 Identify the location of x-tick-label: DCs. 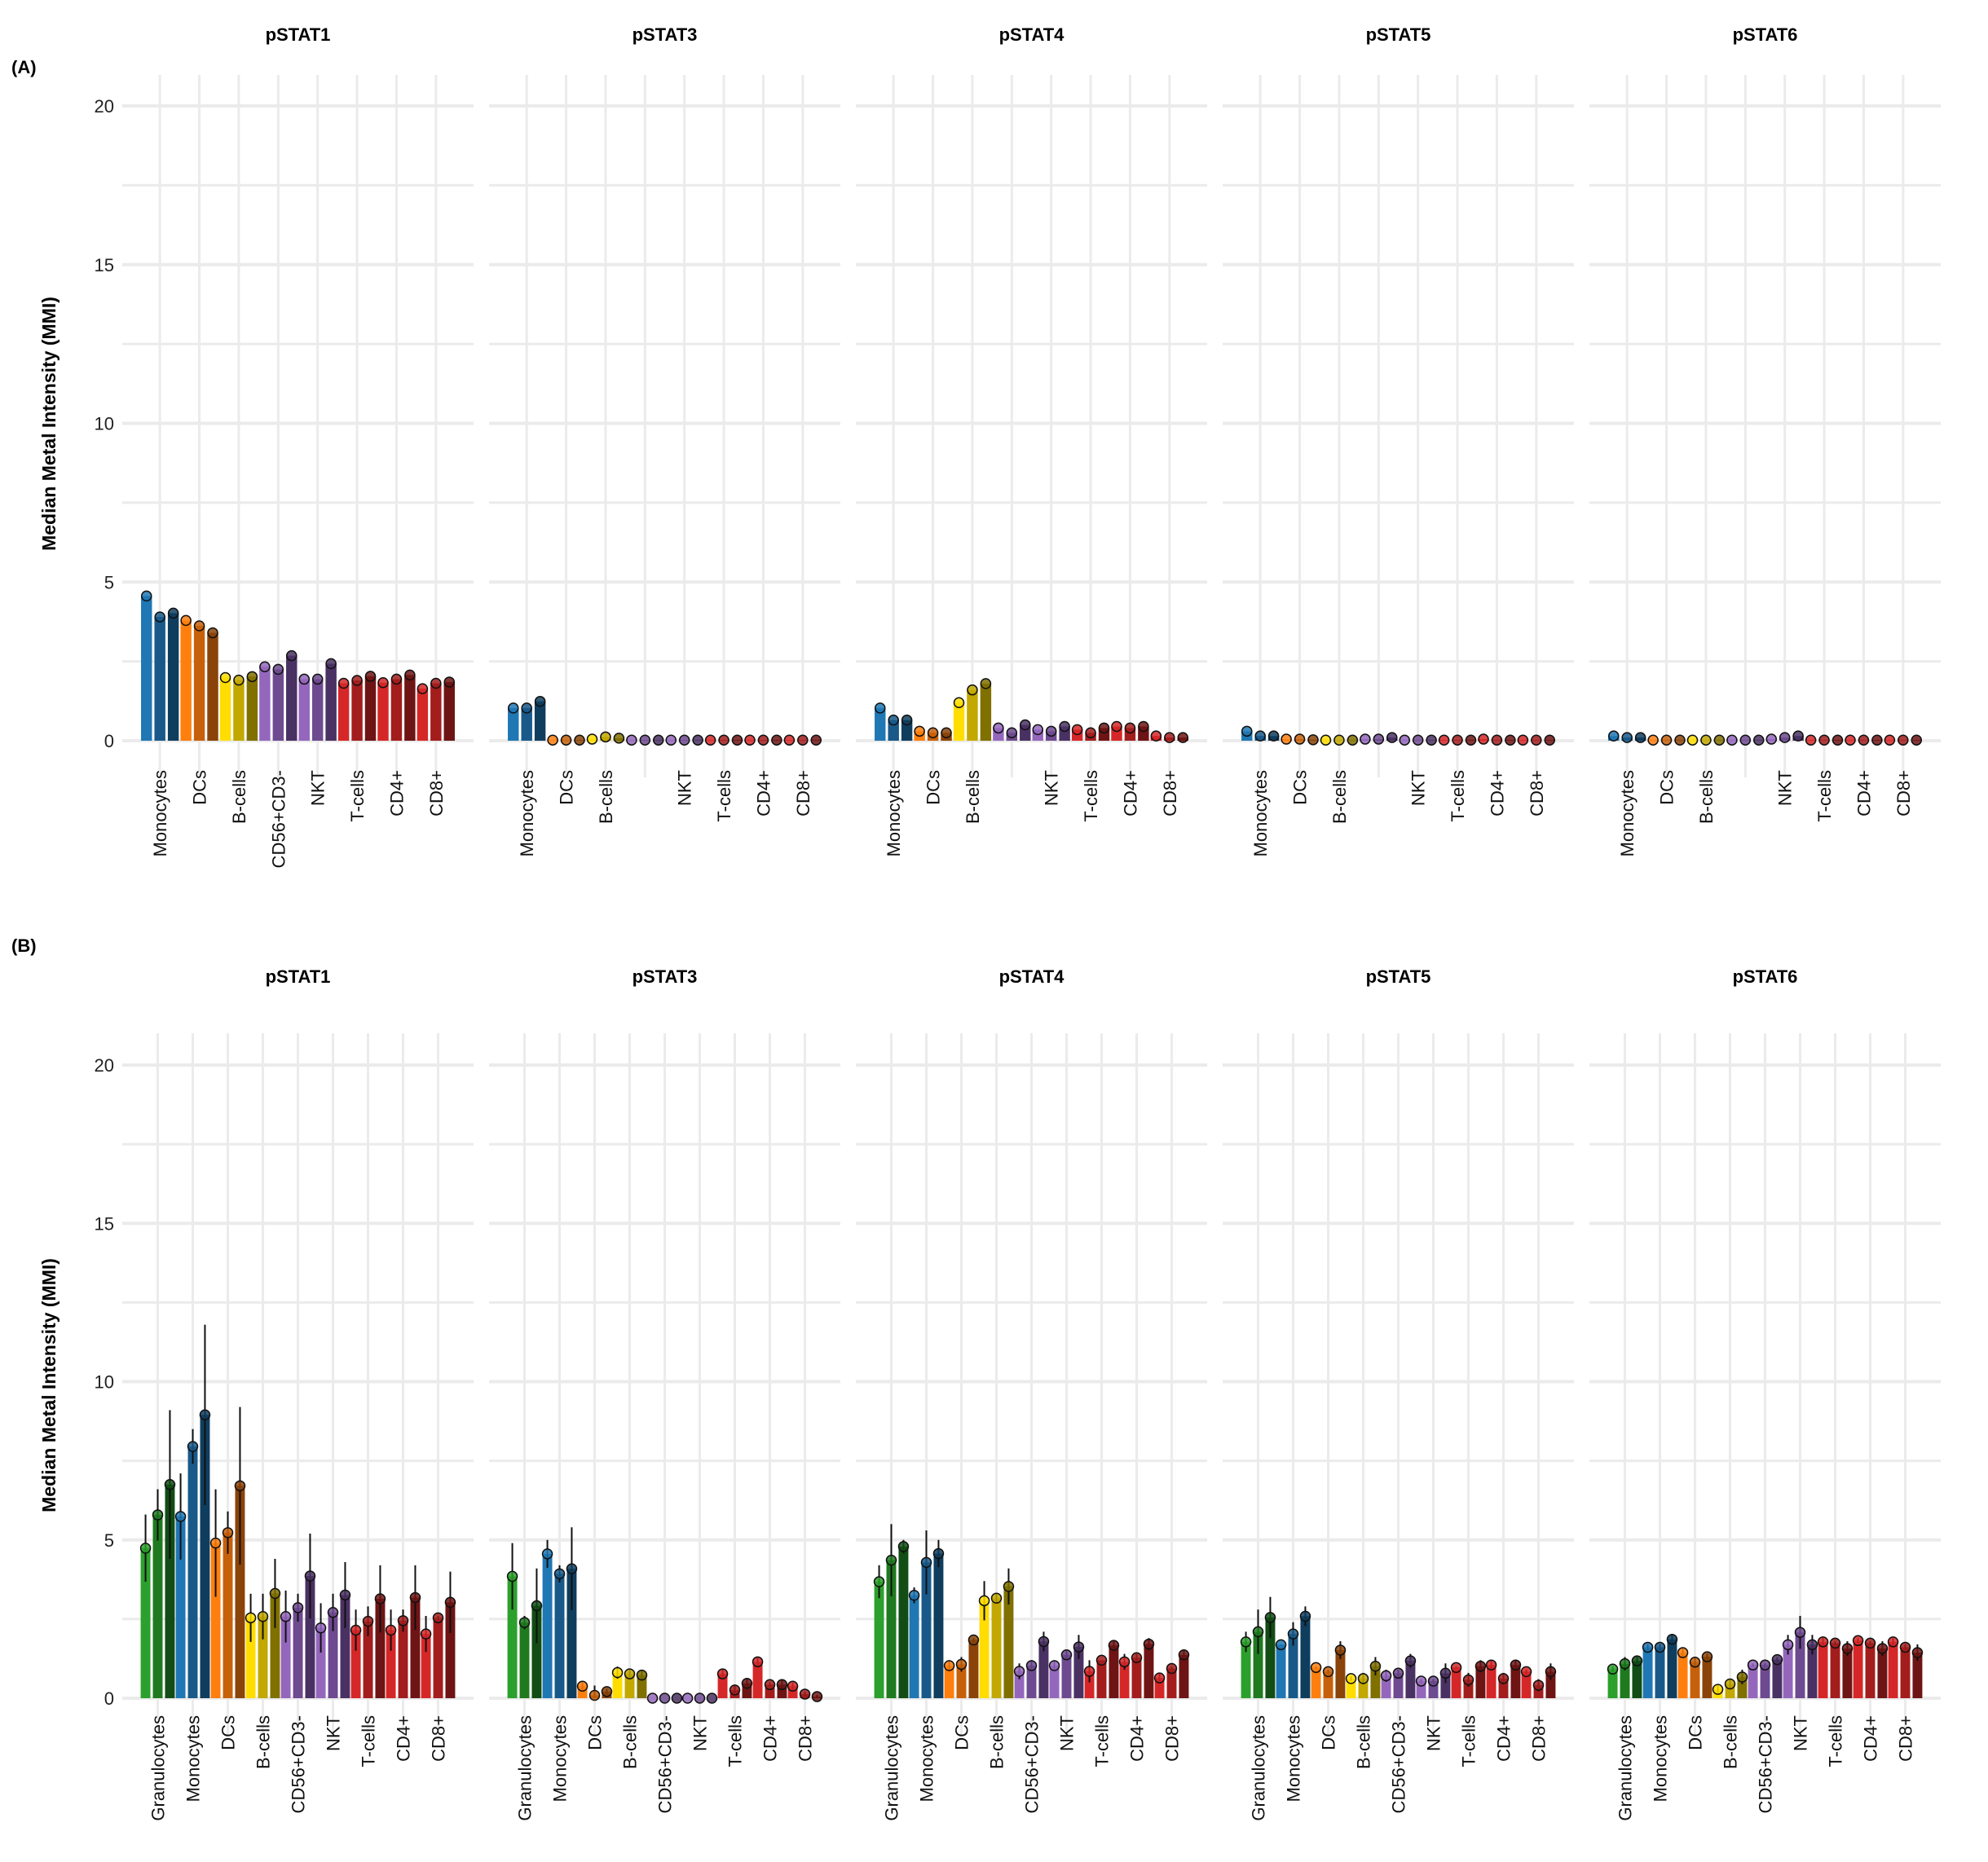
(1696, 1733).